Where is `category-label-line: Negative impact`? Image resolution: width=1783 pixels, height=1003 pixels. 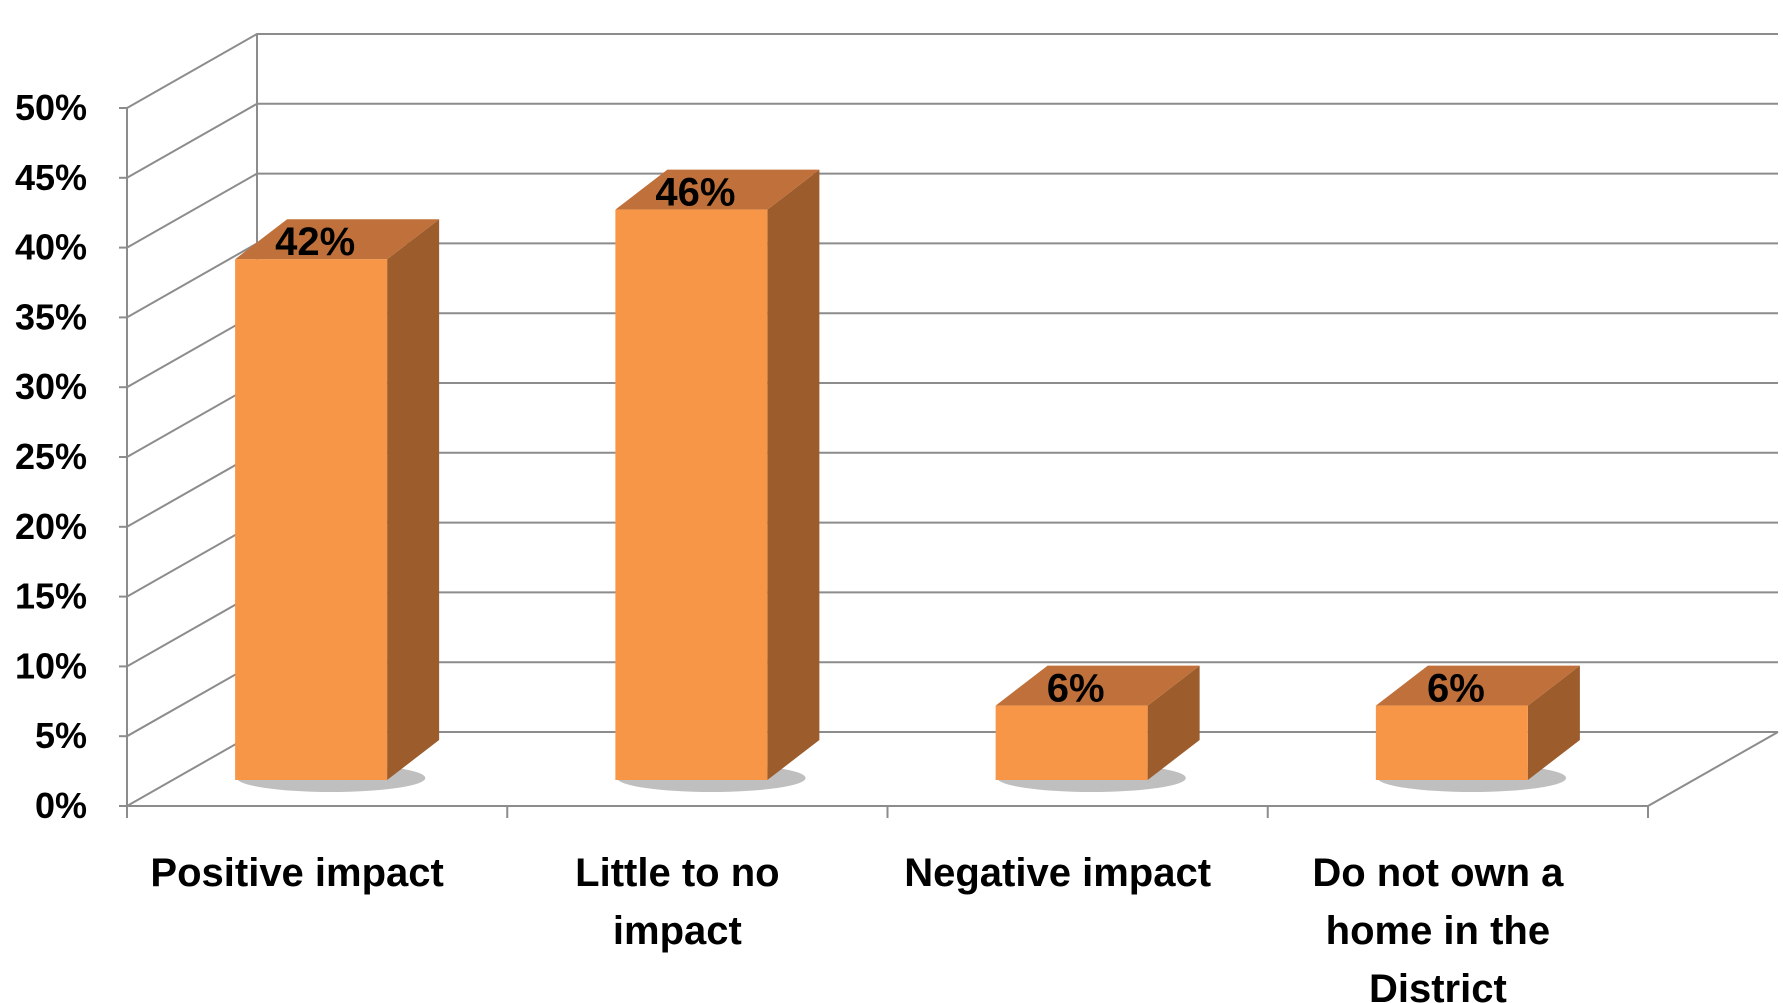
category-label-line: Negative impact is located at coordinates (1057, 873).